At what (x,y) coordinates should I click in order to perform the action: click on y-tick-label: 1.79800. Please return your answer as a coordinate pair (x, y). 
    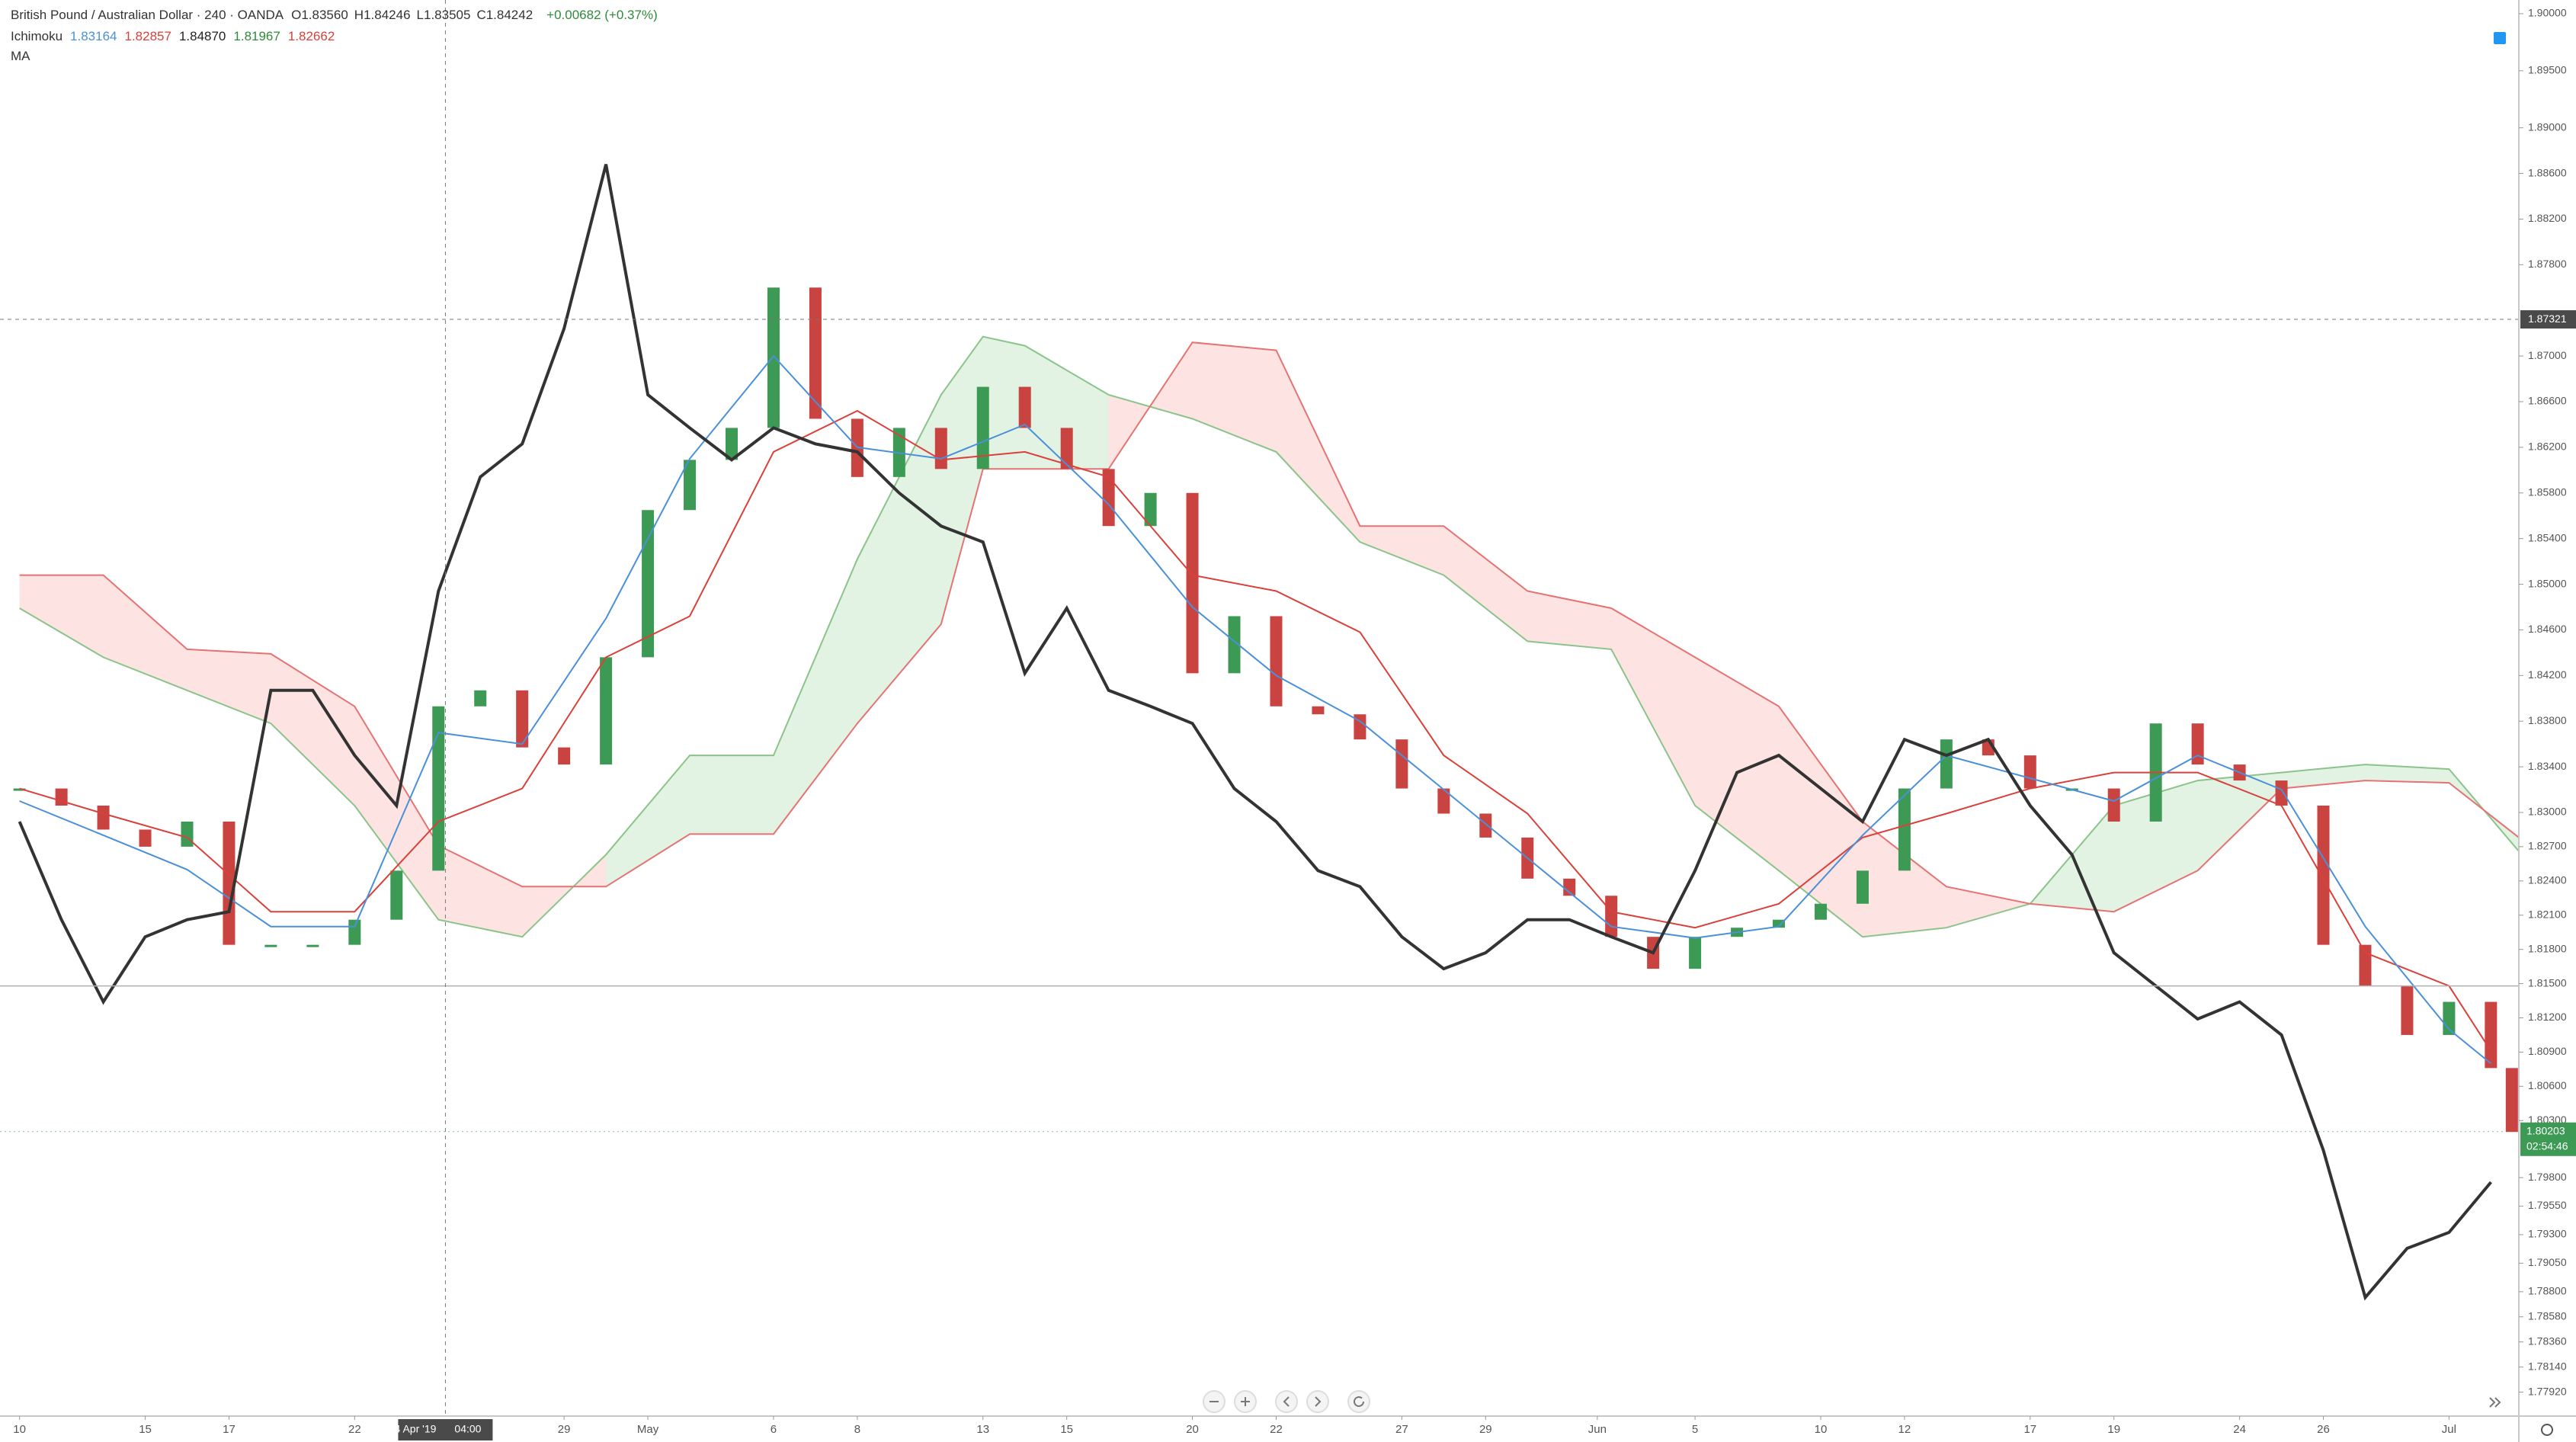
    Looking at the image, I should click on (2547, 1177).